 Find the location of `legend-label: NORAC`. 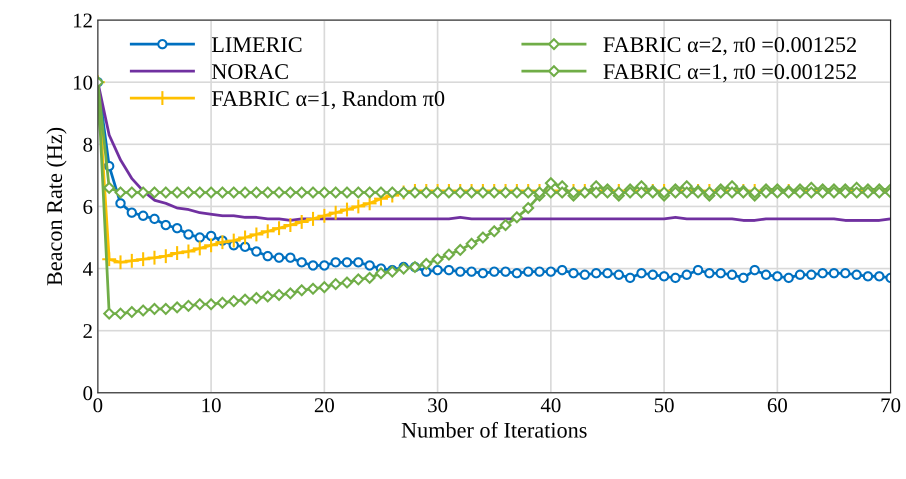

legend-label: NORAC is located at coordinates (250, 72).